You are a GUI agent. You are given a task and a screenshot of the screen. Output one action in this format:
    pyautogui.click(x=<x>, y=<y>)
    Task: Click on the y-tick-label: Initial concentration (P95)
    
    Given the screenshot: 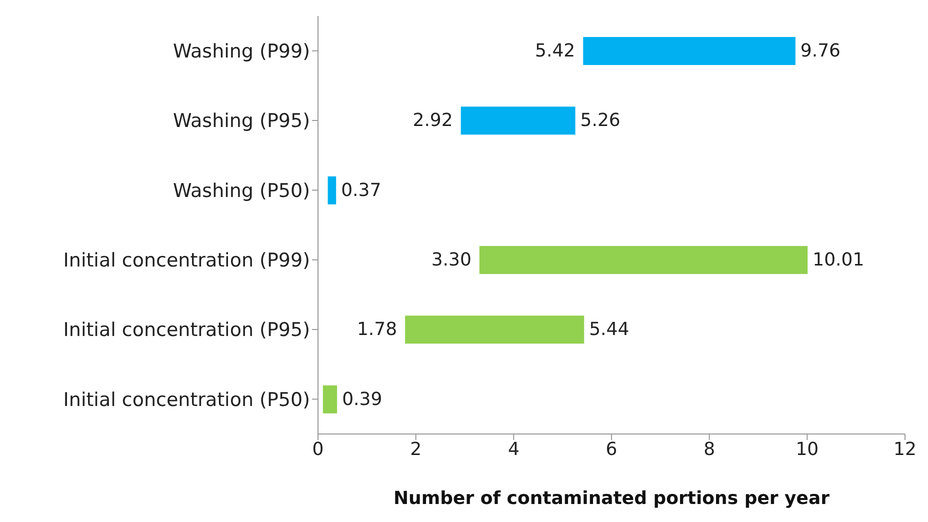 What is the action you would take?
    pyautogui.click(x=186, y=330)
    